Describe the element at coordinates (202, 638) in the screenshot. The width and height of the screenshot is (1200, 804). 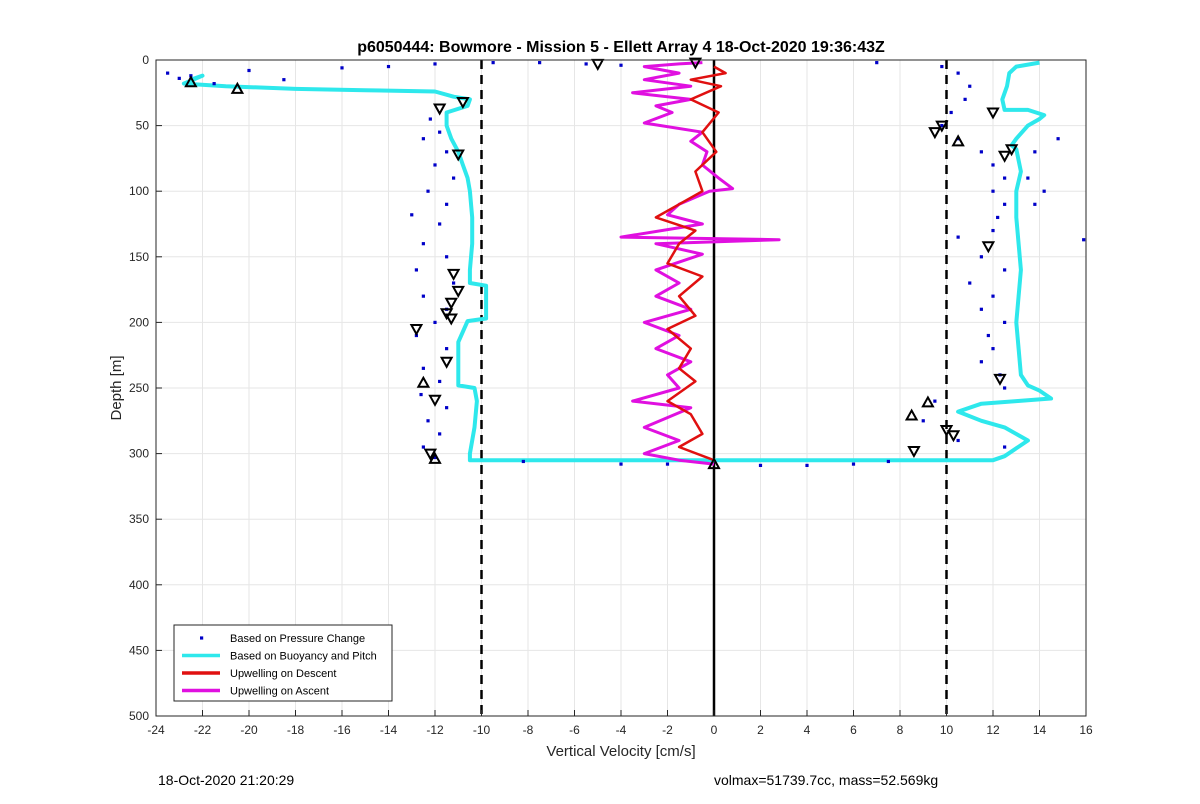
I see `legend-swatch-dot` at that location.